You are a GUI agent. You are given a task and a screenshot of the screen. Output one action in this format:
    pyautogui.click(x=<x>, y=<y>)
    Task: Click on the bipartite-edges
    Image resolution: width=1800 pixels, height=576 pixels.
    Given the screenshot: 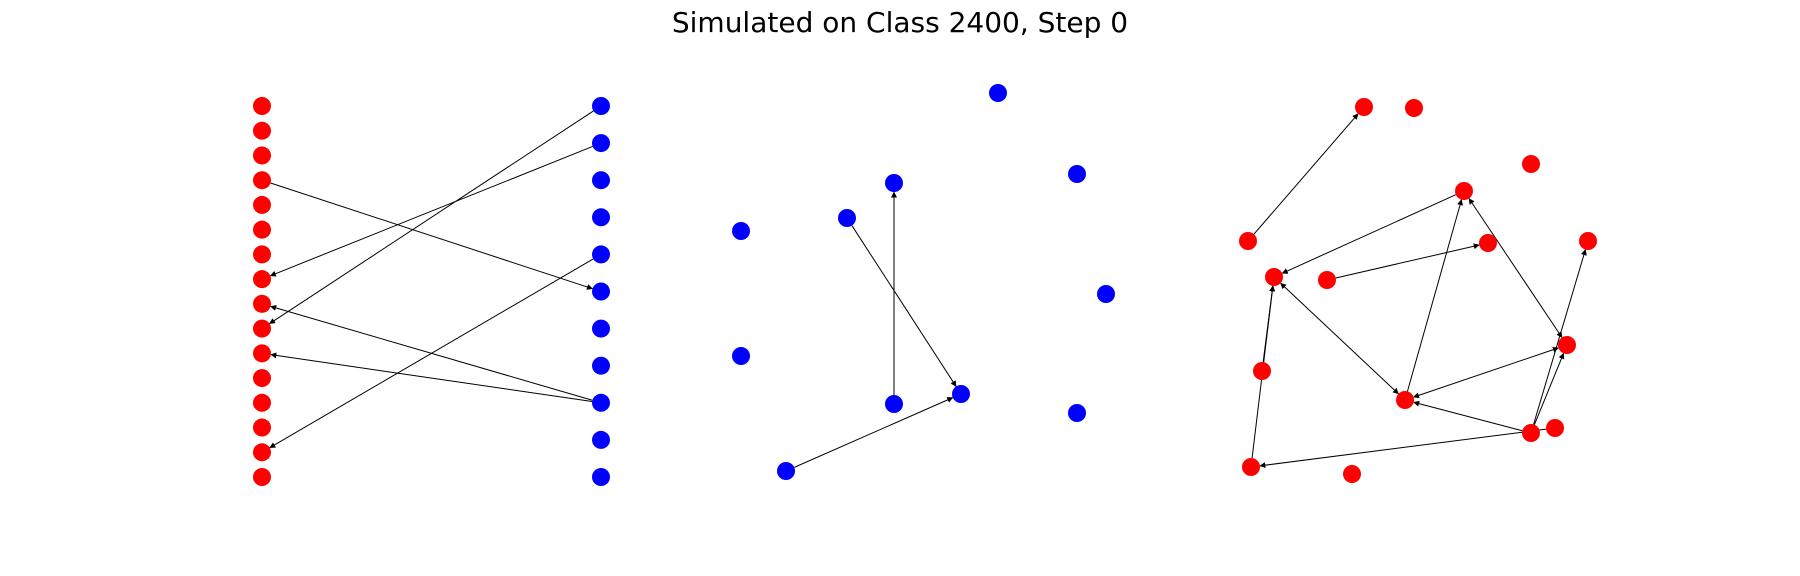 What is the action you would take?
    pyautogui.click(x=431, y=279)
    